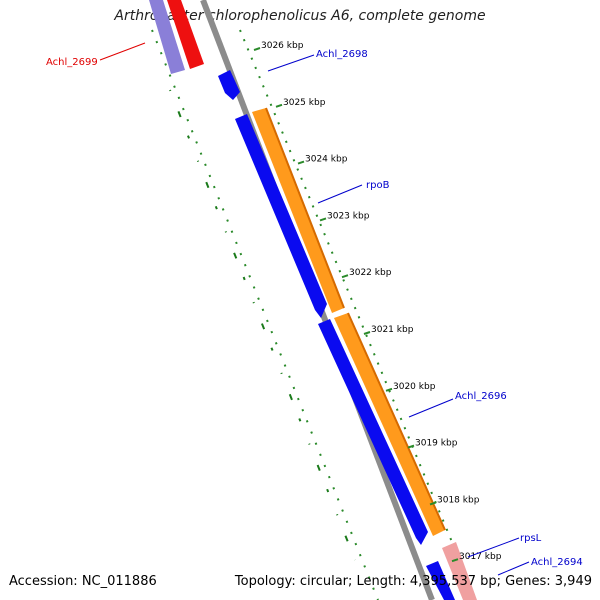  I want to click on tick-label: 3026 kbp, so click(282, 46).